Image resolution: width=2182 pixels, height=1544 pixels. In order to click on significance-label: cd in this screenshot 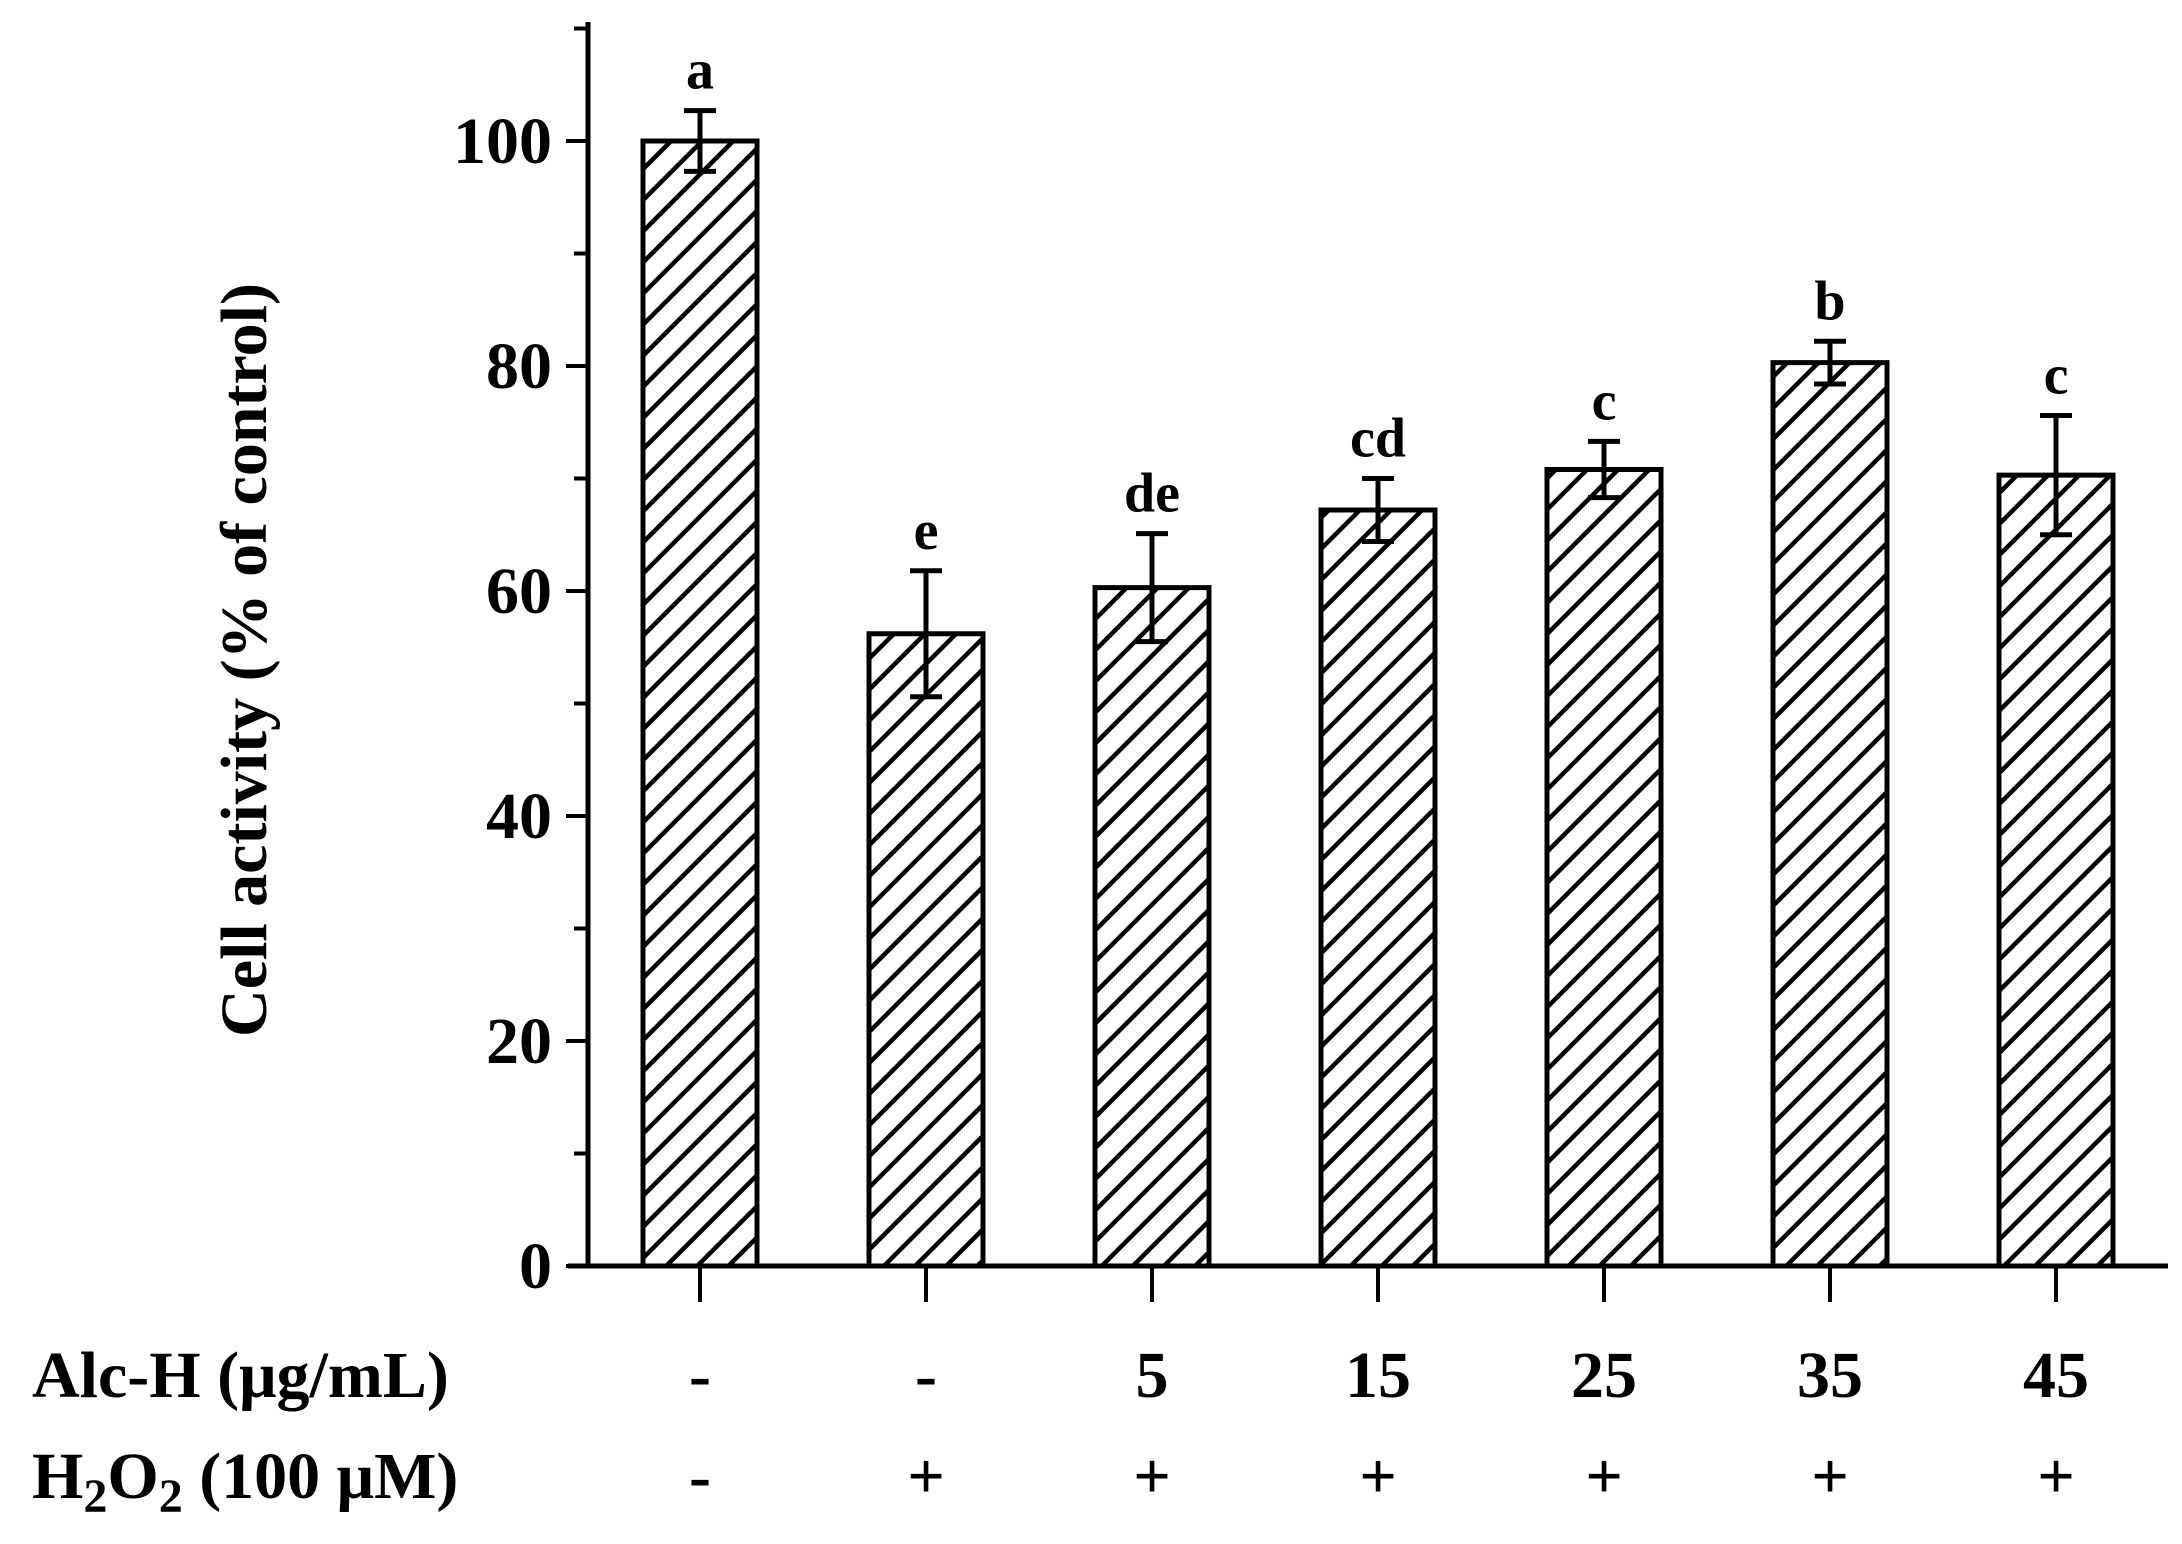, I will do `click(1378, 439)`.